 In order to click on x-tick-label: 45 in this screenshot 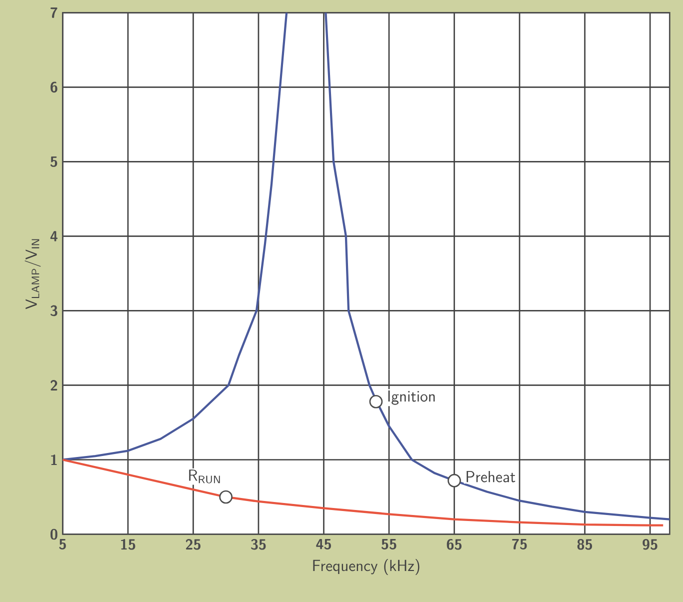, I will do `click(323, 544)`.